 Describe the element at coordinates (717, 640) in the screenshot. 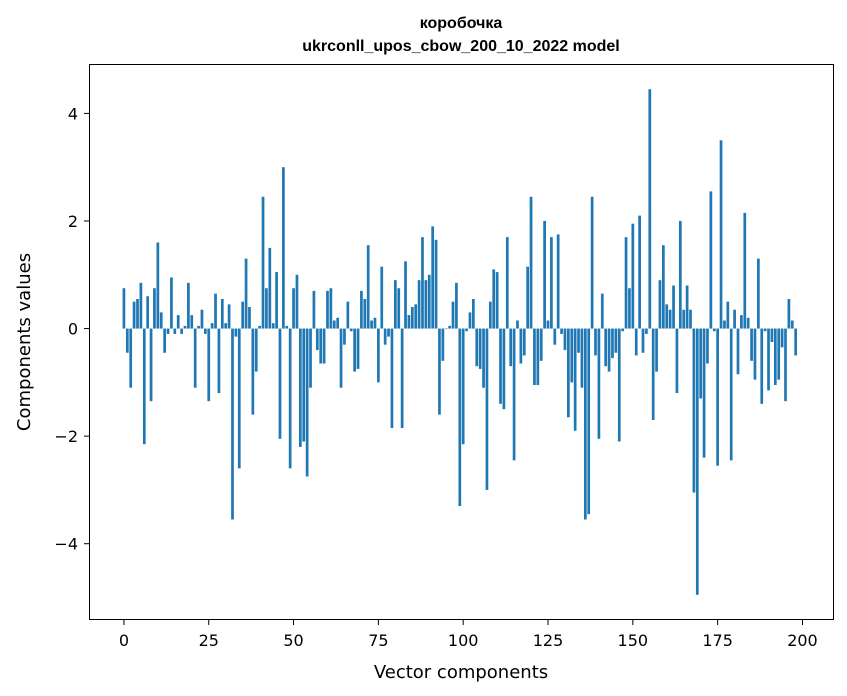

I see `x-tick-label: 175` at that location.